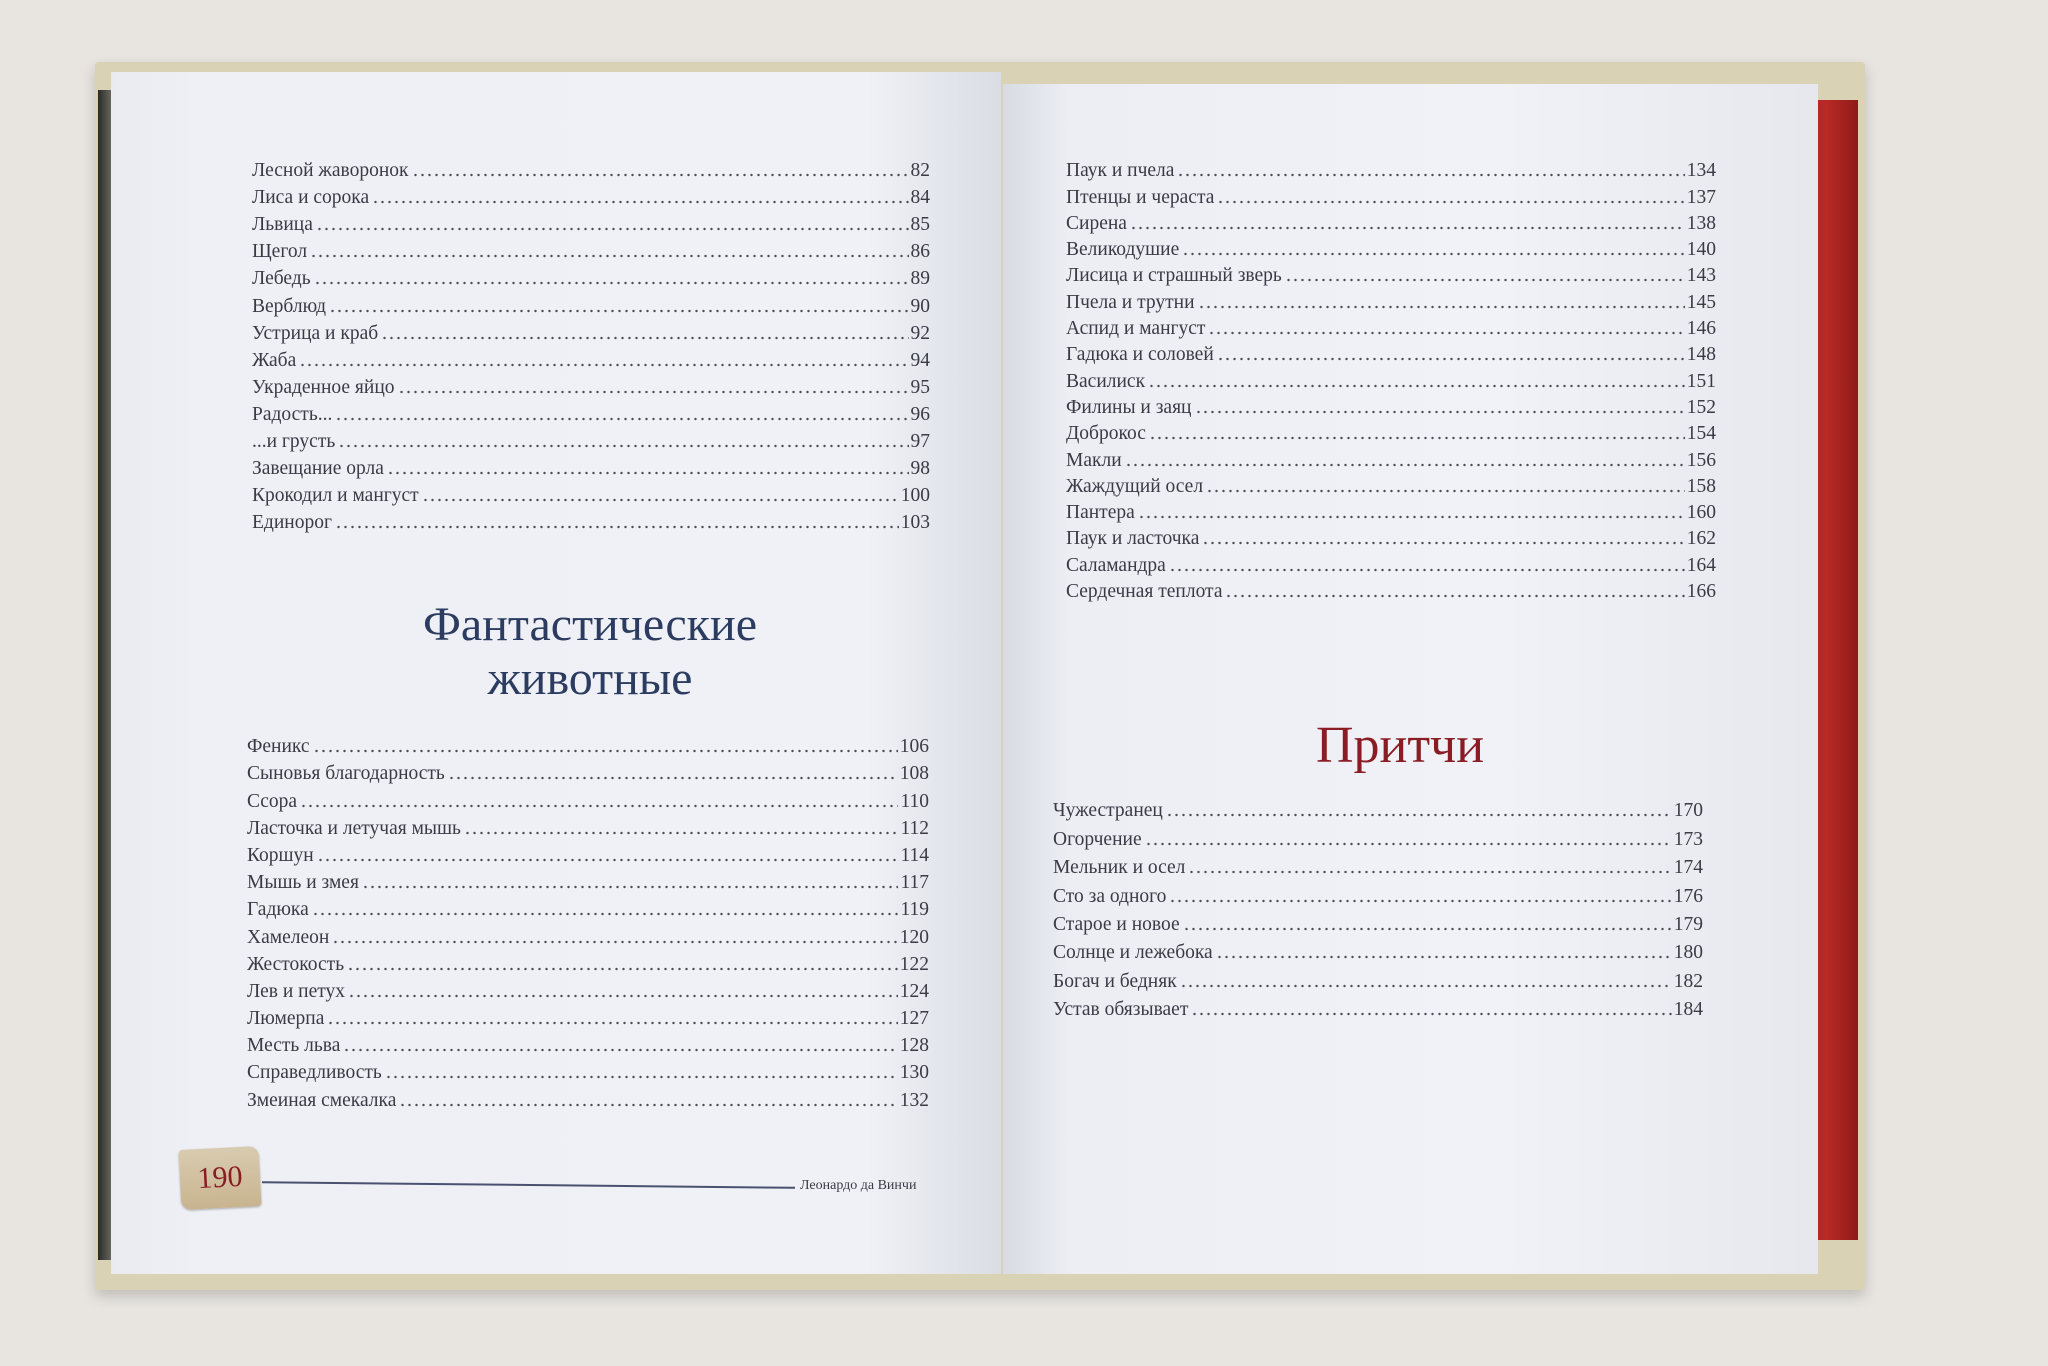  What do you see at coordinates (1115, 981) in the screenshot?
I see `entry-title: Богач и бедняк` at bounding box center [1115, 981].